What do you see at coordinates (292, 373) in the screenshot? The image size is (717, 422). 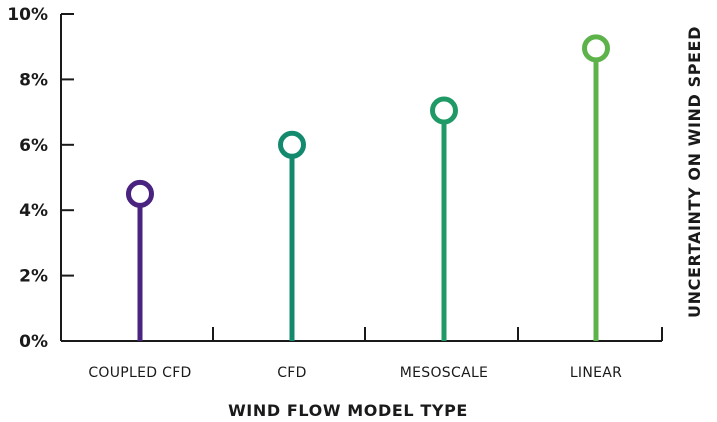 I see `x-category-label: CFD` at bounding box center [292, 373].